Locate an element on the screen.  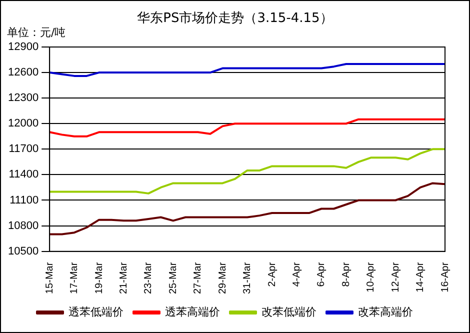
x-tick-label: 2-Apr is located at coordinates (272, 274).